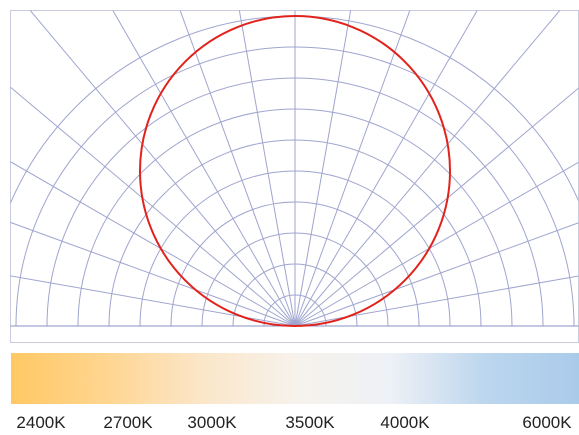 Image resolution: width=579 pixels, height=435 pixels. I want to click on cct-label-3500k: 3500K, so click(310, 422).